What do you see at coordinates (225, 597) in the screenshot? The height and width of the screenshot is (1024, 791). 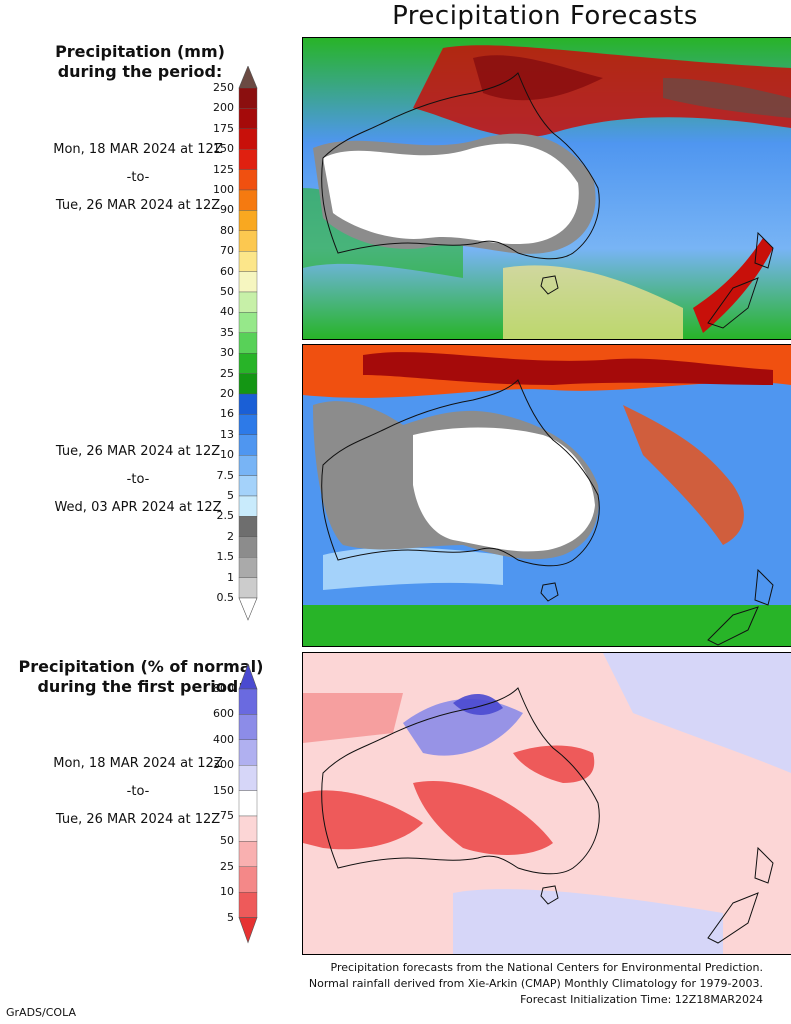 I see `mm-colorbar-tick-label: 0.5` at bounding box center [225, 597].